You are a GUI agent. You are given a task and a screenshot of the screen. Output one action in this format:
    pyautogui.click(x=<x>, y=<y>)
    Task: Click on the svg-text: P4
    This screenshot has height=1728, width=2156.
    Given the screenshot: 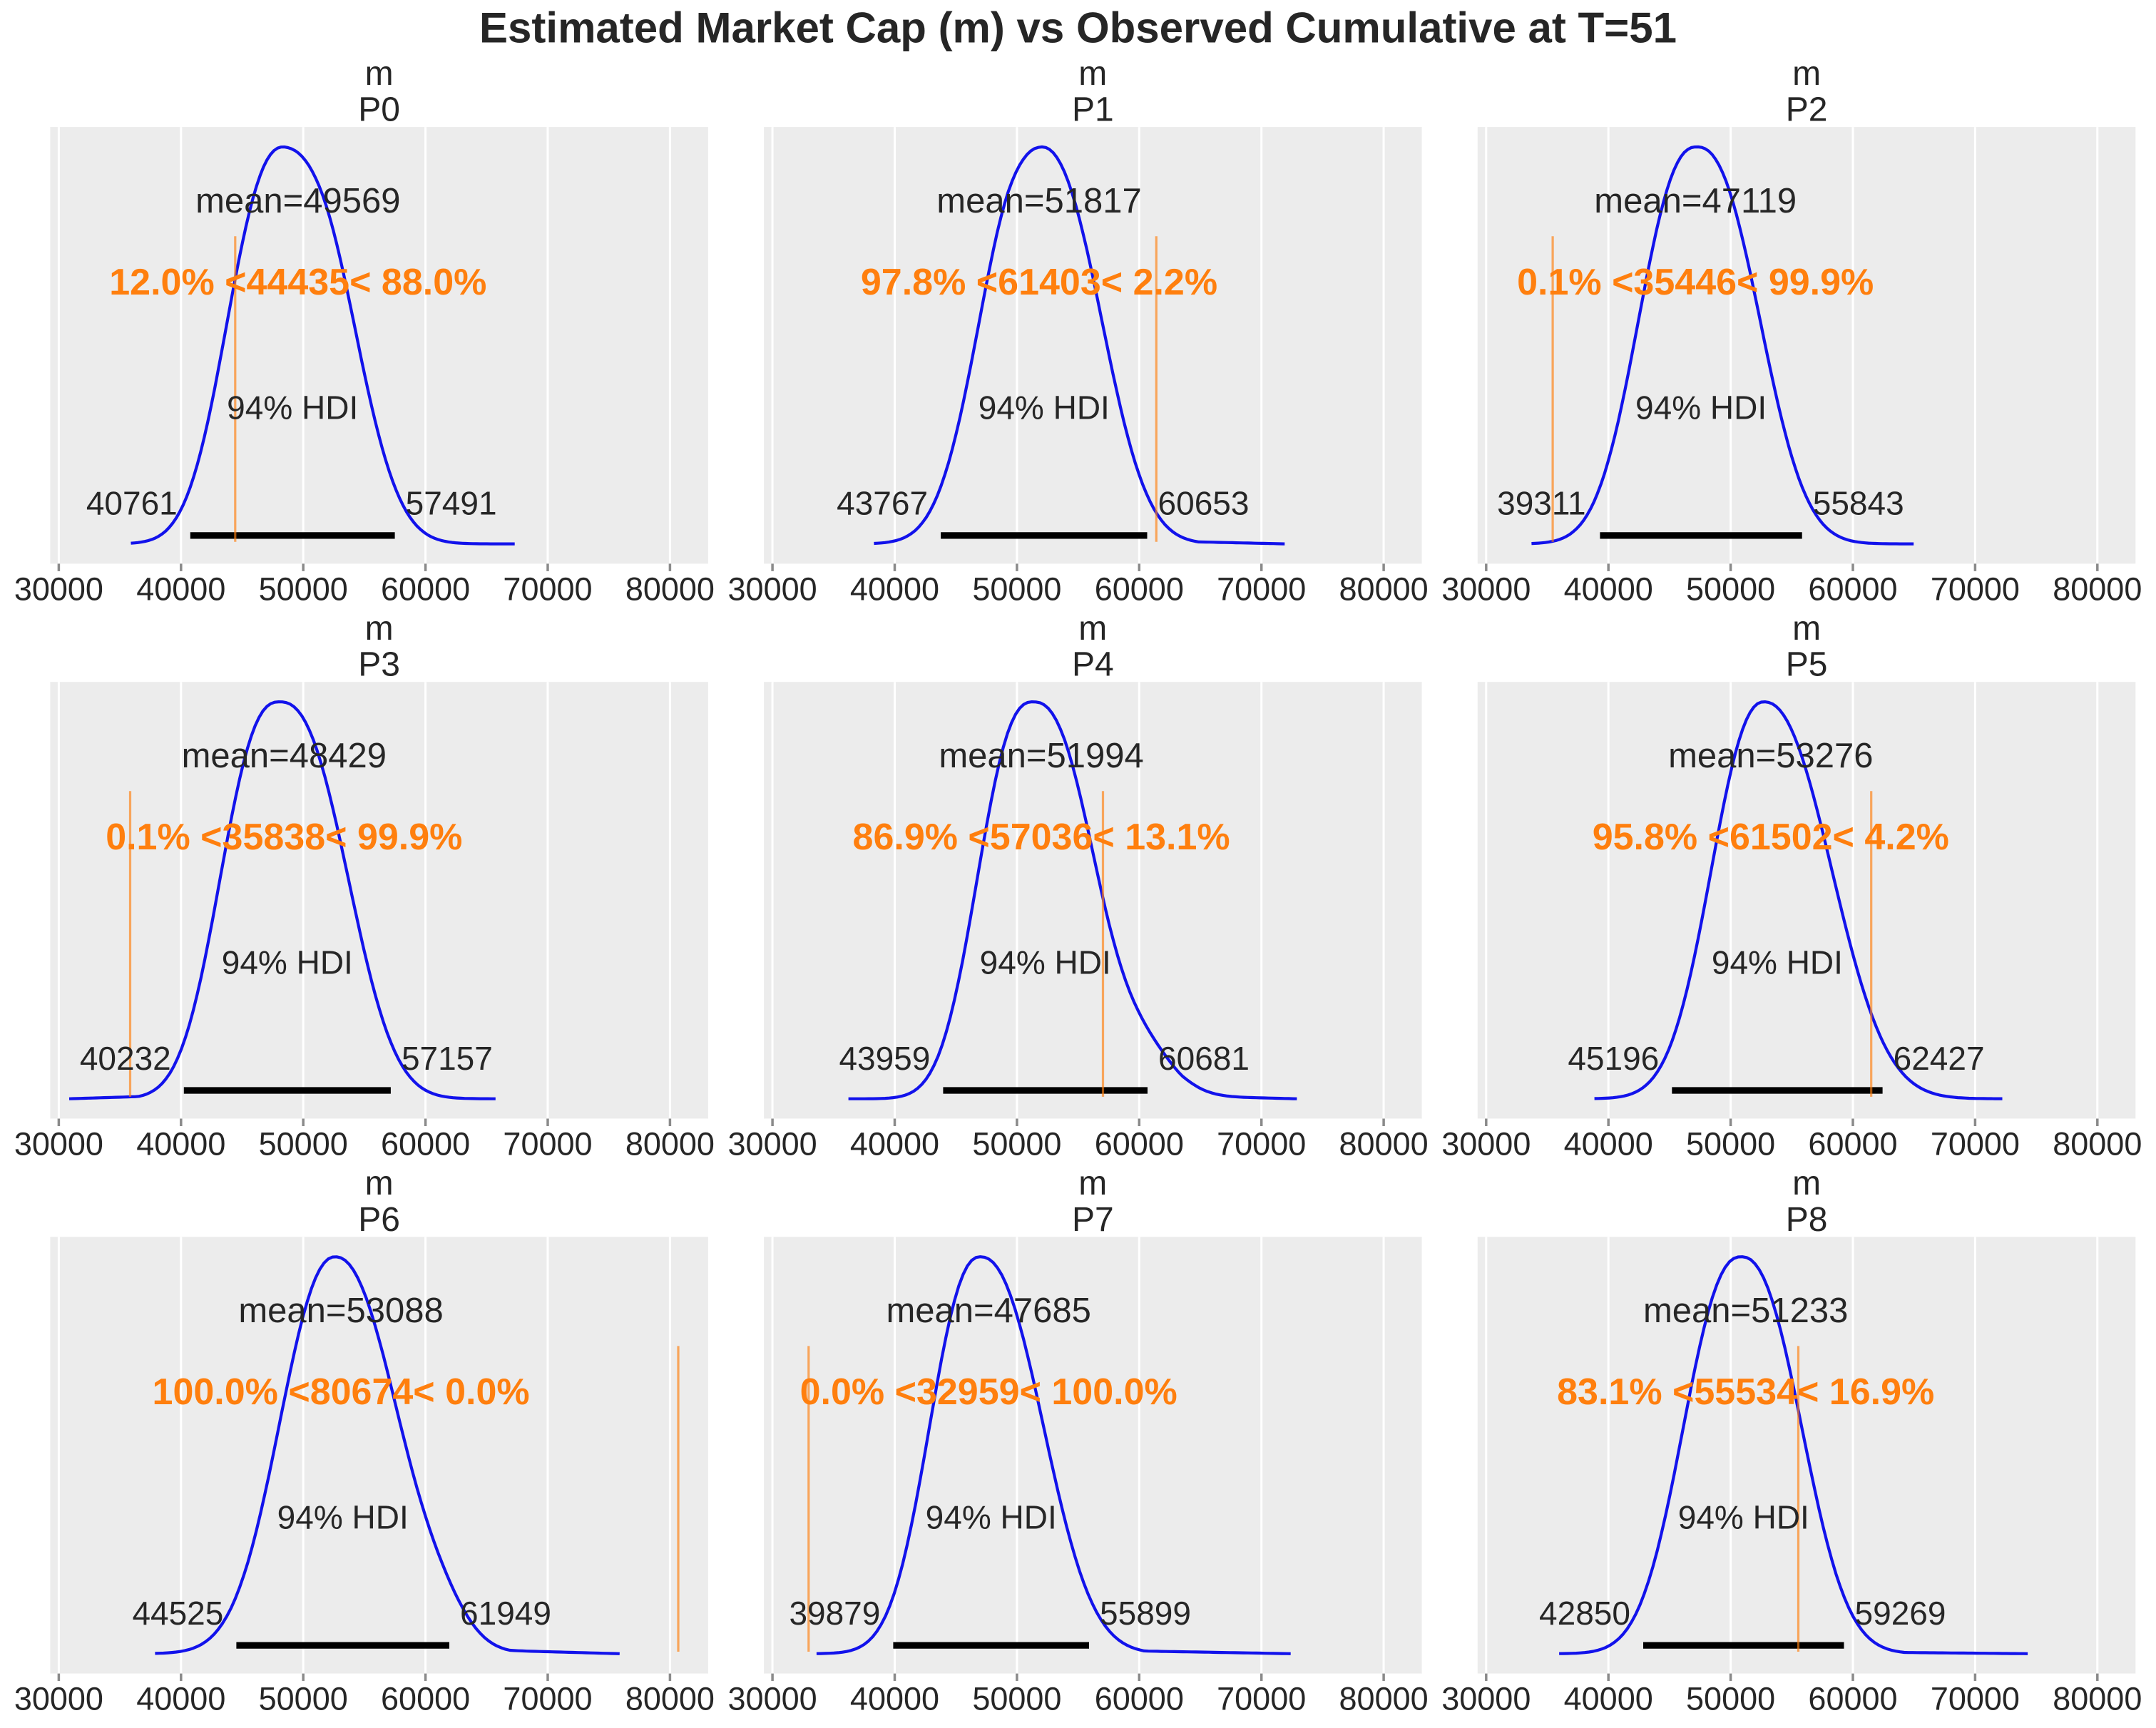 What is the action you would take?
    pyautogui.click(x=1093, y=665)
    